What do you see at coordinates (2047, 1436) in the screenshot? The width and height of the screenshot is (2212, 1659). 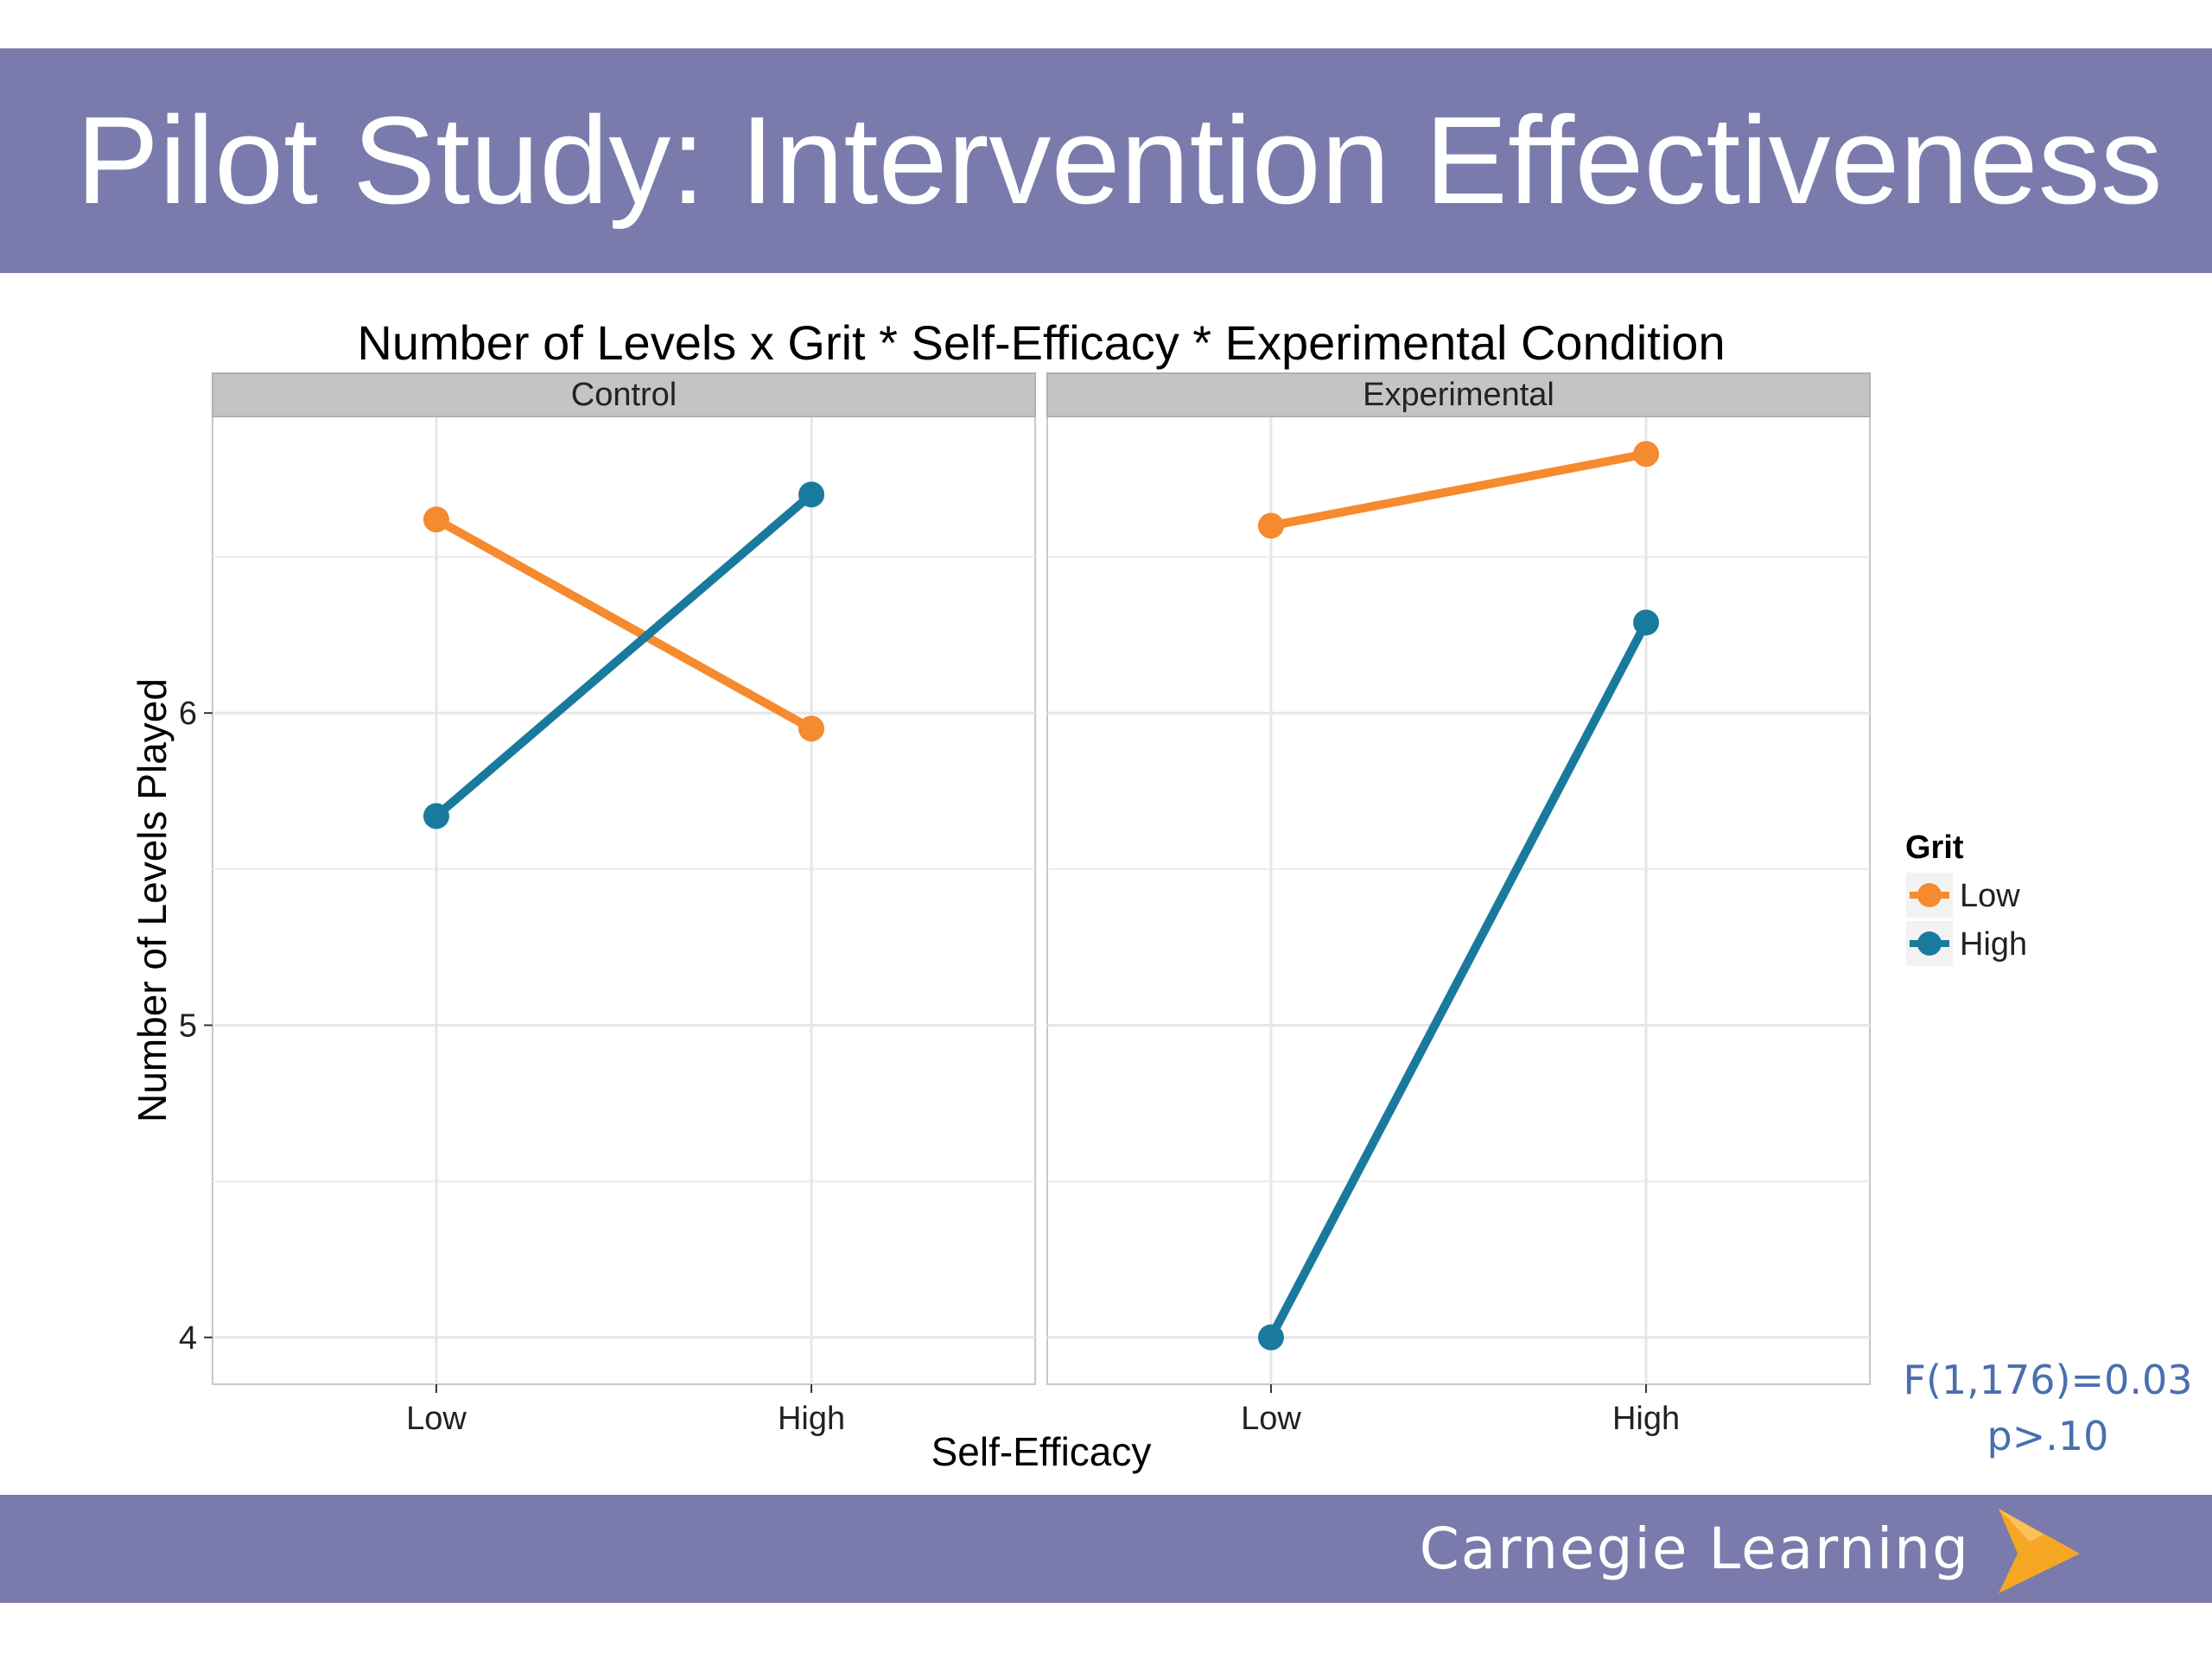 I see `p-value: p>.10` at bounding box center [2047, 1436].